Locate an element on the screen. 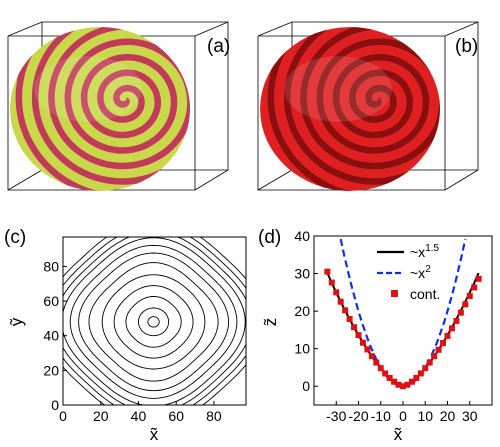 The height and width of the screenshot is (447, 500). x-tick-label: -20 is located at coordinates (358, 416).